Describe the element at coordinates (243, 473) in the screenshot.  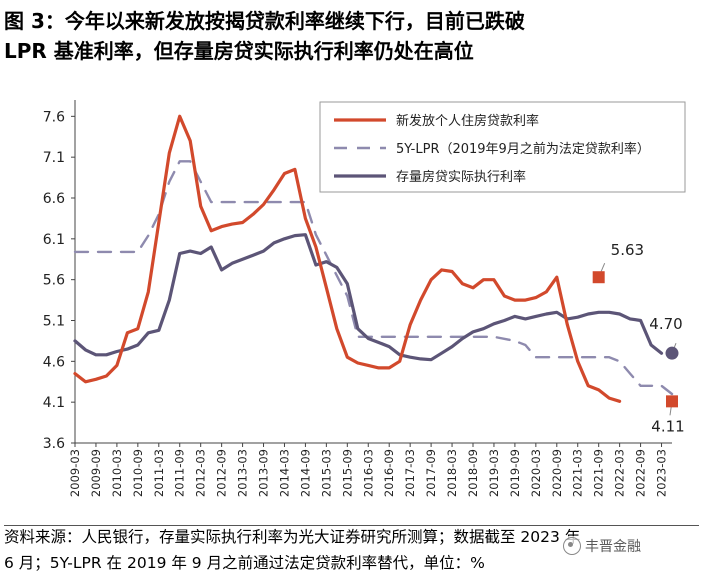
I see `x-tick-label: 2013-03` at that location.